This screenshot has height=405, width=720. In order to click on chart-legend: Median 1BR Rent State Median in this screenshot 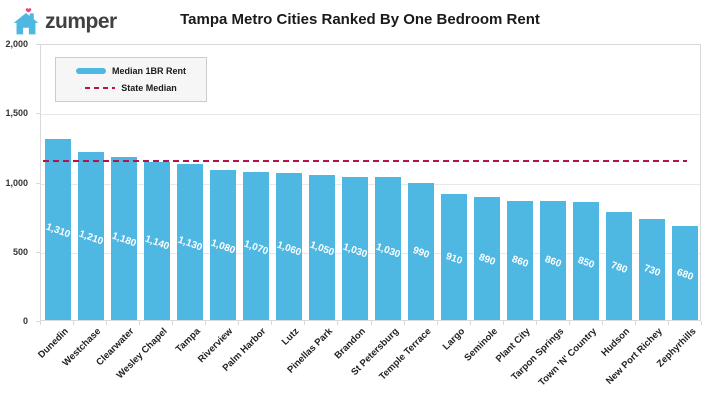, I will do `click(131, 79)`.